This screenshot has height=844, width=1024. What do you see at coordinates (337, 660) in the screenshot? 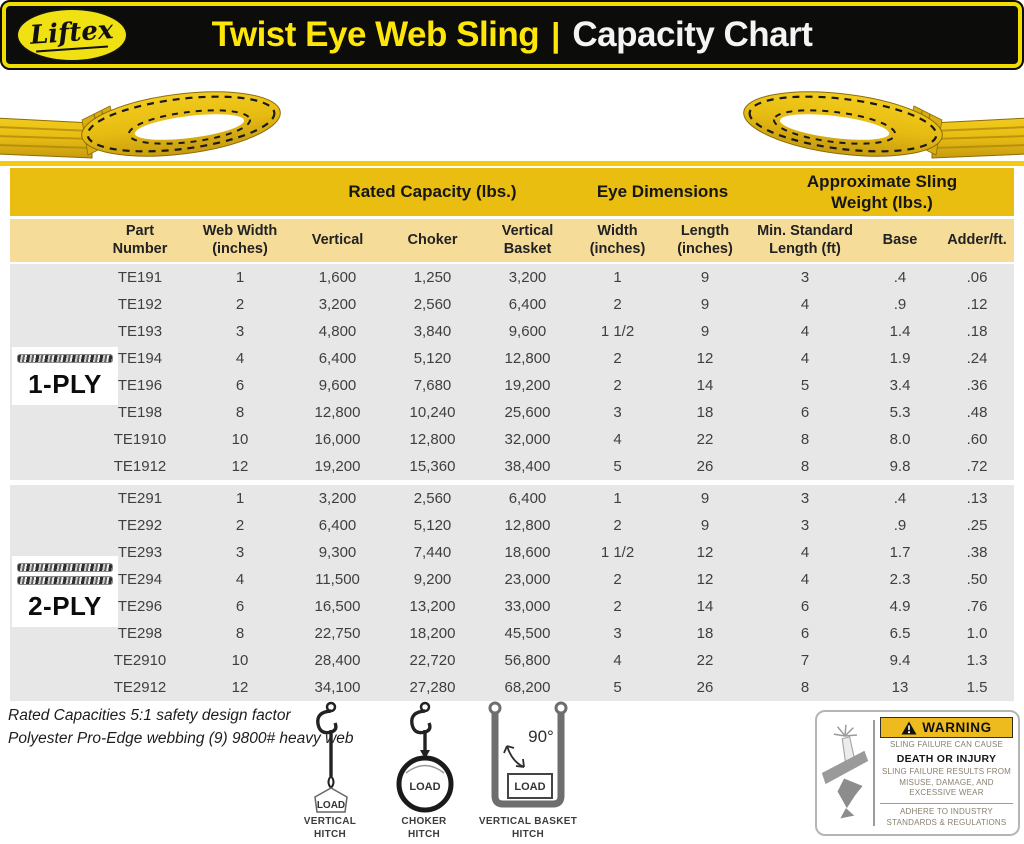
I see `cell-rated-vertical: 28,400` at bounding box center [337, 660].